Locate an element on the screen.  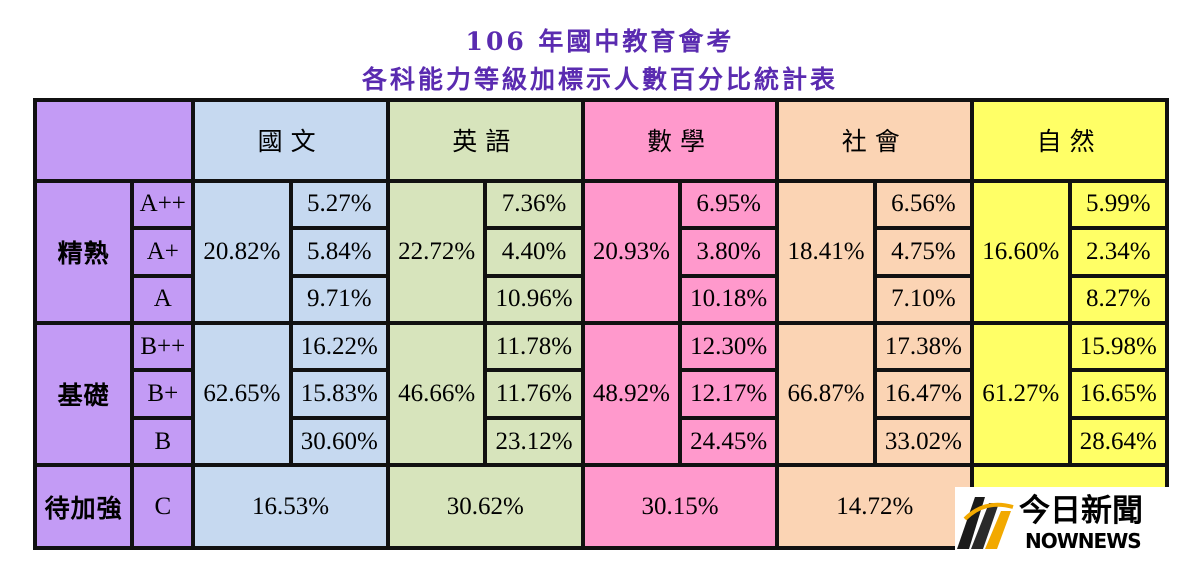
level-value: 30.60% is located at coordinates (339, 441).